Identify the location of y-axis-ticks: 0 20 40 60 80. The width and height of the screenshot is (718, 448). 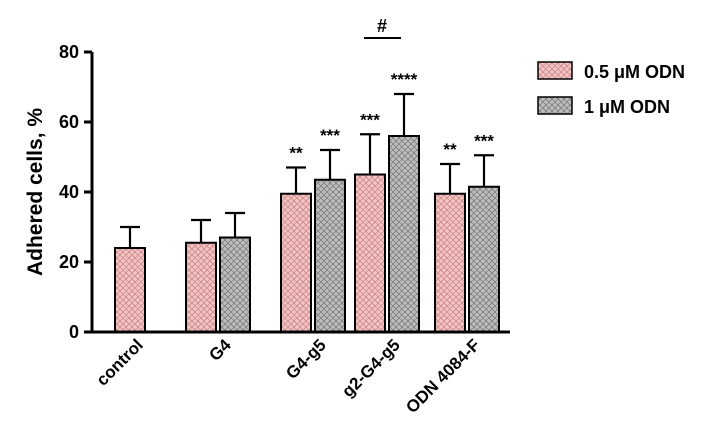
(75, 192).